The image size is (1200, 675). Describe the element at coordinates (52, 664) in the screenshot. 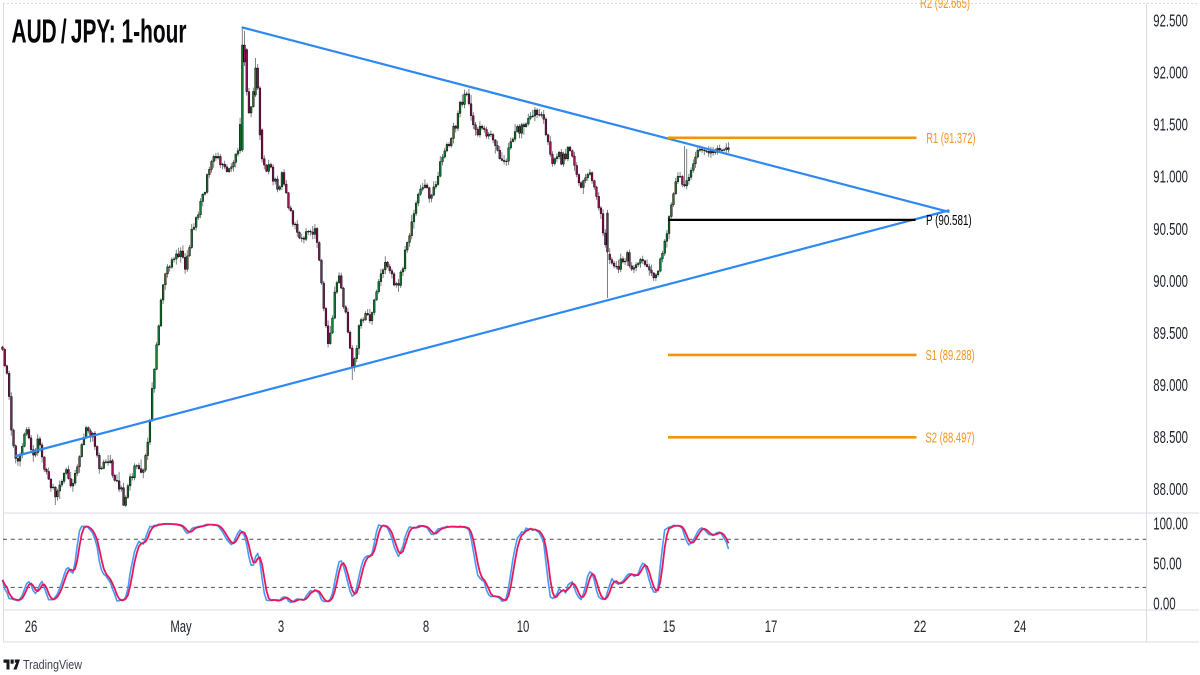

I see `svg-text: TradingView` at that location.